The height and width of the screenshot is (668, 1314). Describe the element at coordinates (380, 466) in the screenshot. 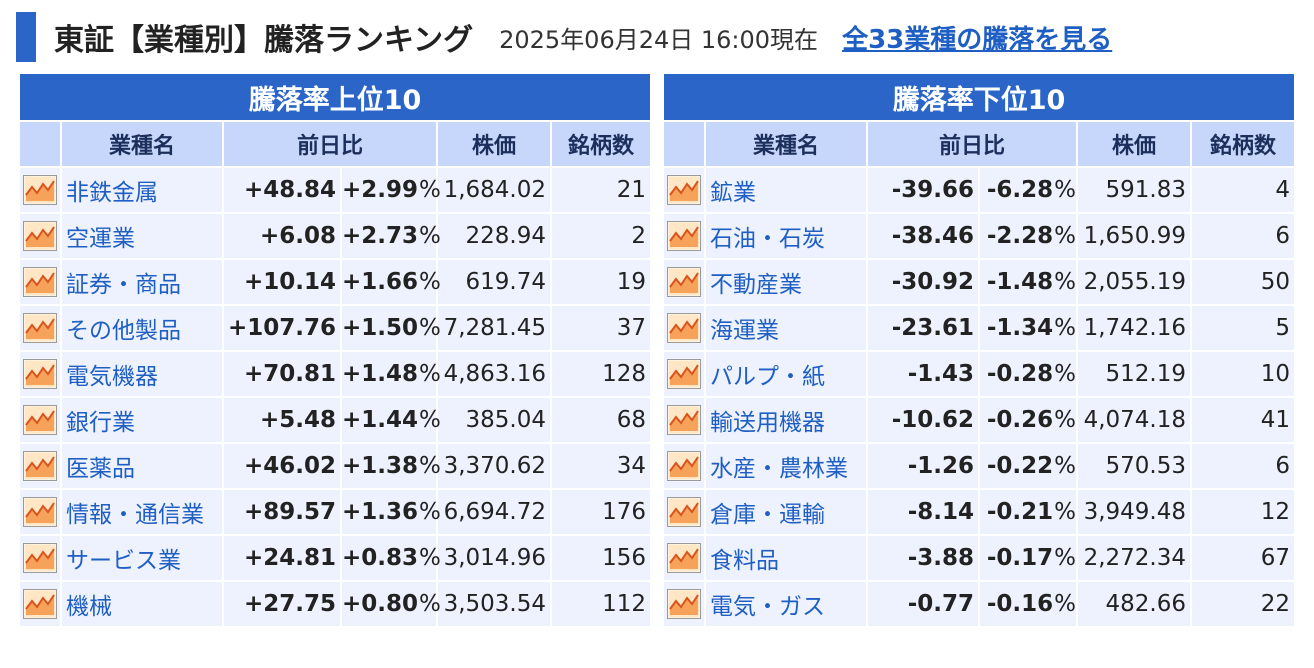

I see `change-percent: +1.38` at that location.